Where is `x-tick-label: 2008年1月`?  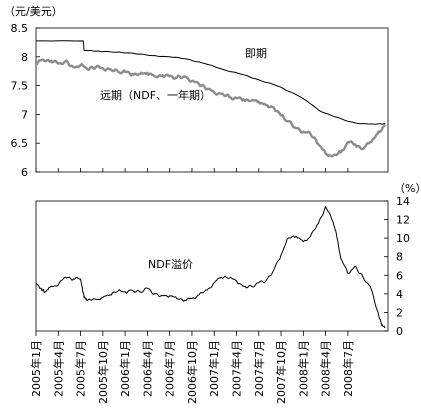
x-tick-label: 2008年1月 is located at coordinates (303, 368).